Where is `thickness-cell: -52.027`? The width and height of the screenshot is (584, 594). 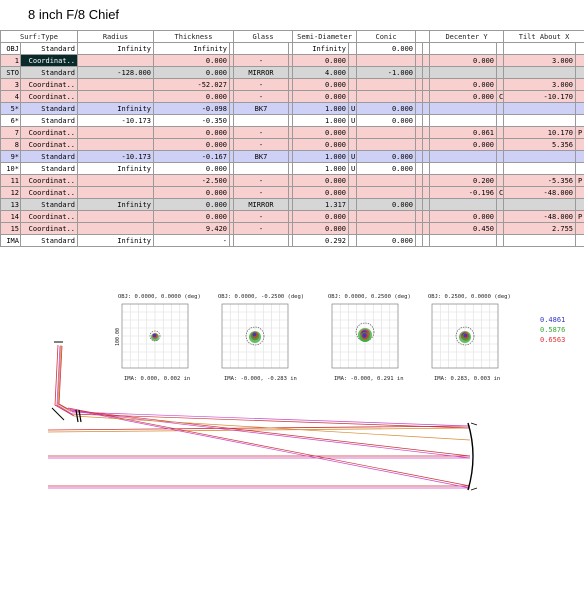 thickness-cell: -52.027 is located at coordinates (191, 84).